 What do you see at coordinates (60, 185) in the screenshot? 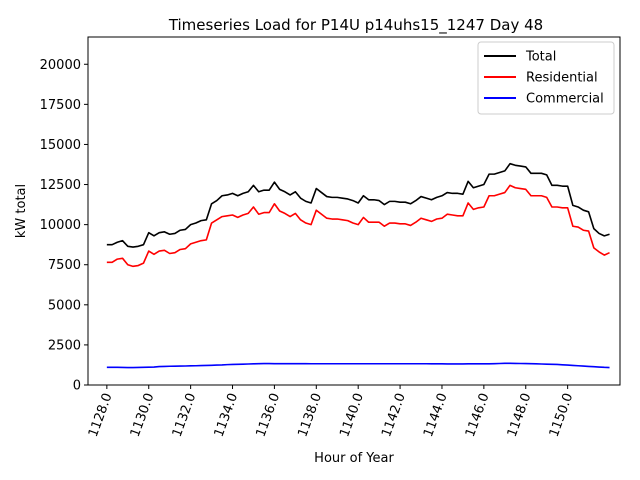
I see `y-tick-label: 12500` at bounding box center [60, 185].